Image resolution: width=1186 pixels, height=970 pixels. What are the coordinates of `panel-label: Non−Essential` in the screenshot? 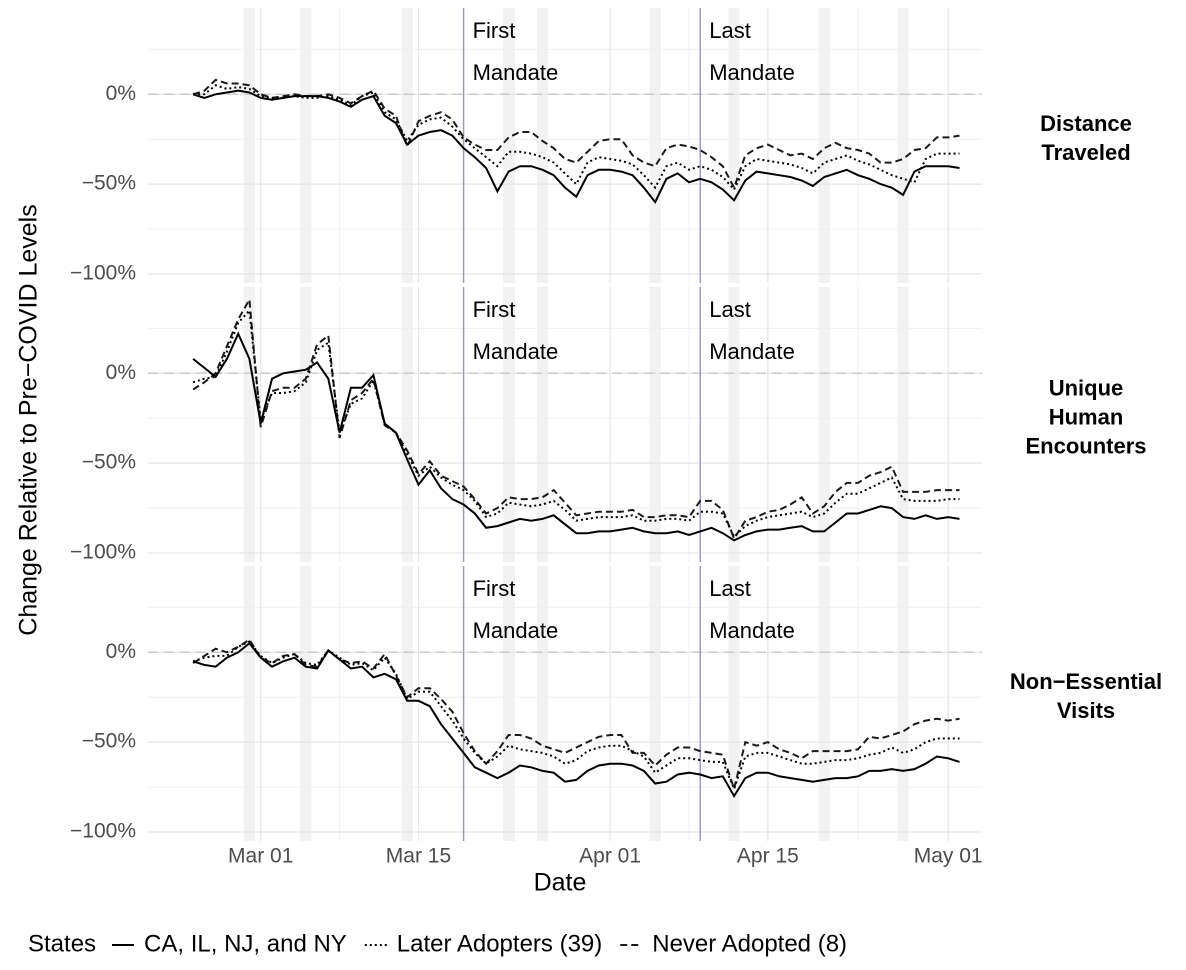 It's located at (1086, 681).